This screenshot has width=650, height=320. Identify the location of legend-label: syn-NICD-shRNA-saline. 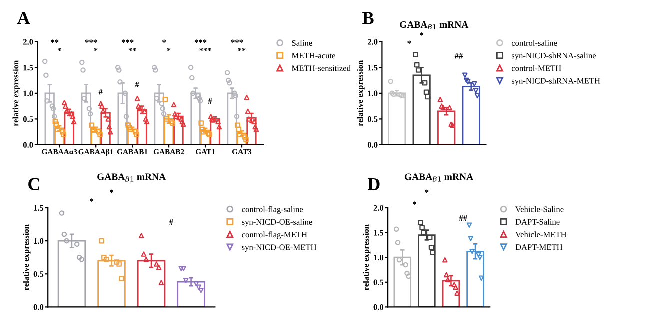
(554, 56).